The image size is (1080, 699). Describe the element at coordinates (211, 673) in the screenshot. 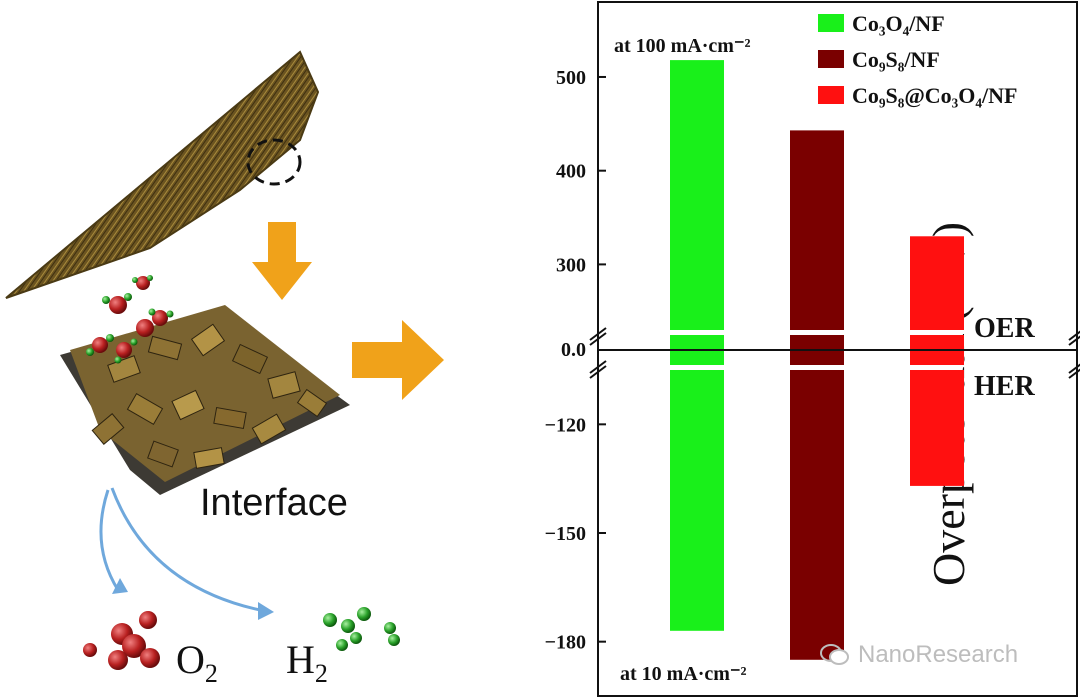

I see `o2-label-sub: 2` at that location.